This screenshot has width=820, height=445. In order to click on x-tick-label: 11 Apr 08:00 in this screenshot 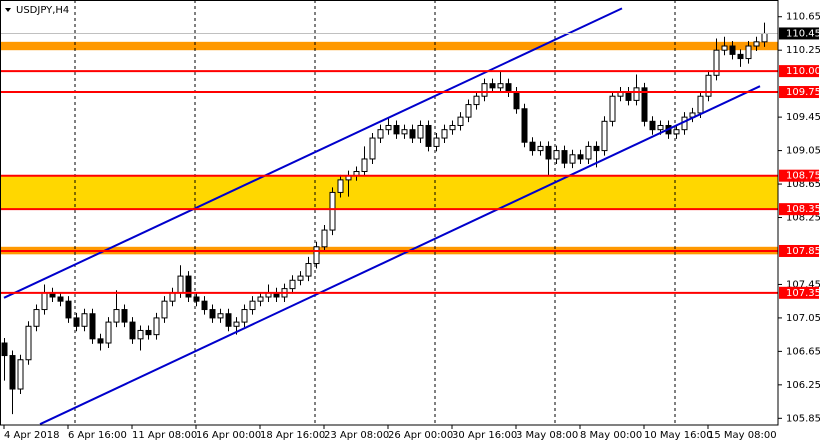, I will do `click(164, 435)`.